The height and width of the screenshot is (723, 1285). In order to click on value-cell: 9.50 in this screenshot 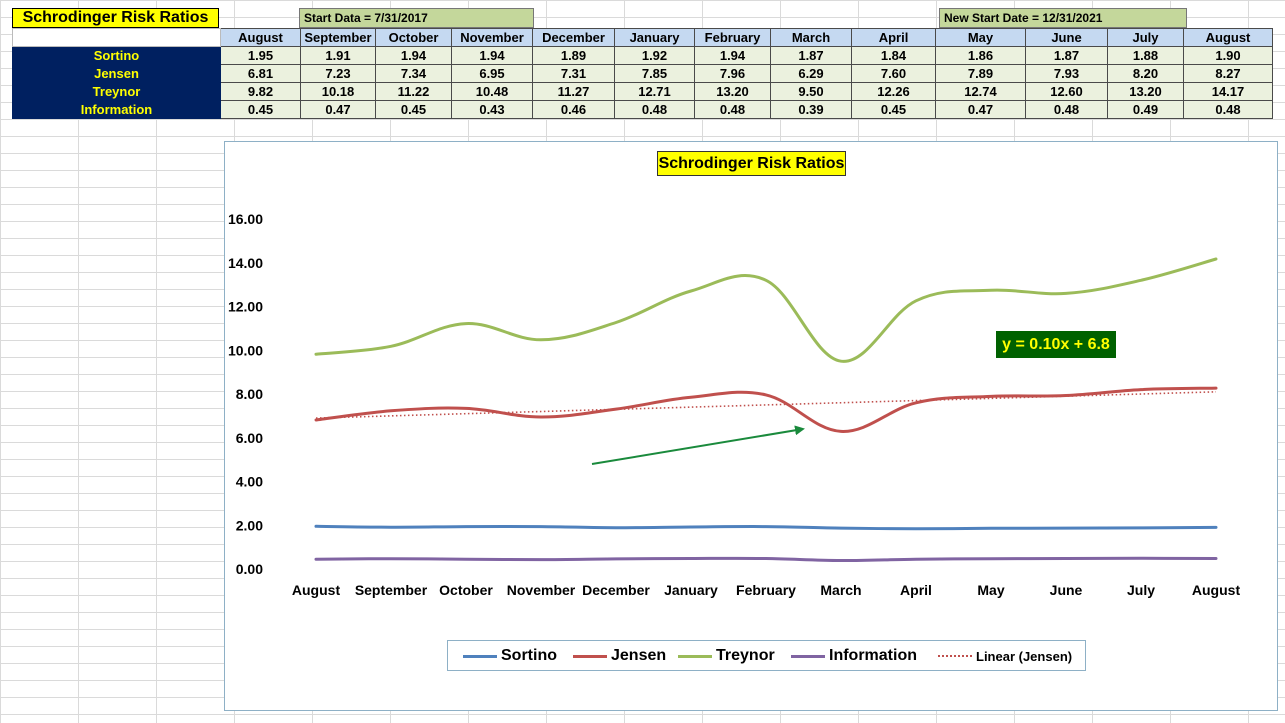, I will do `click(811, 91)`.